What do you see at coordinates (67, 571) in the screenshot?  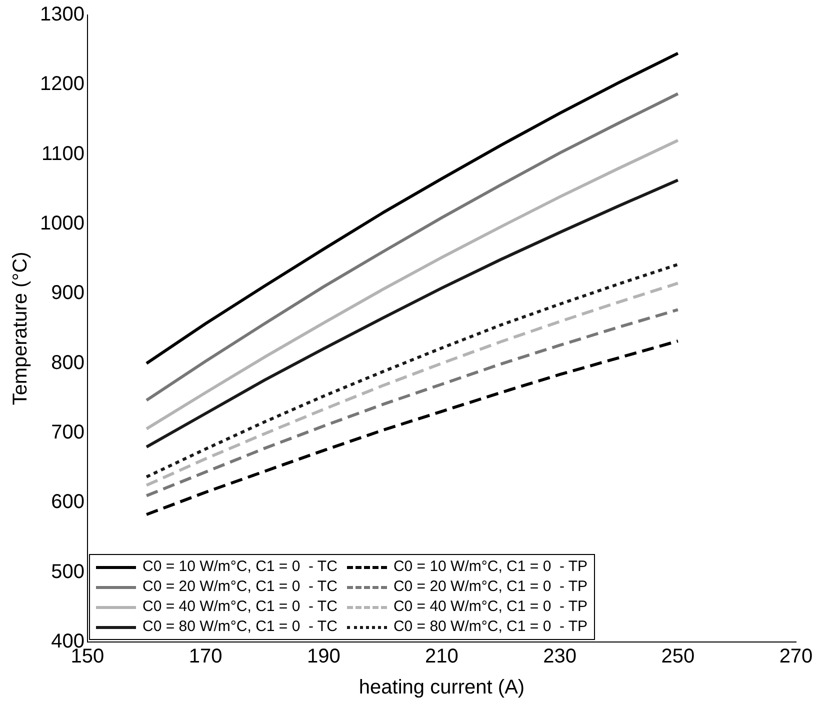 I see `y-tick-label: 500` at bounding box center [67, 571].